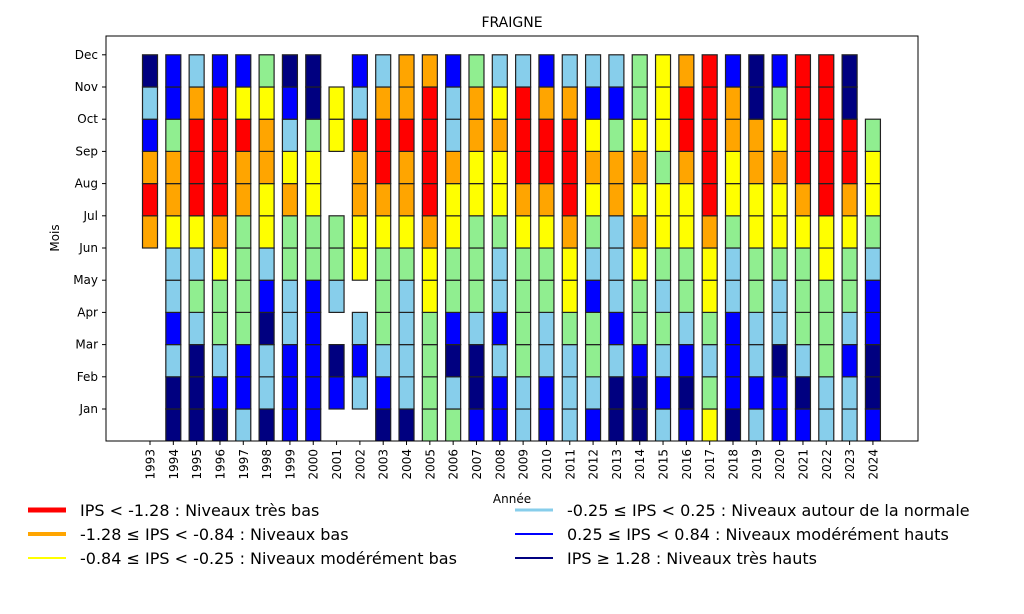  I want to click on cell-1996-Aug, so click(220, 200).